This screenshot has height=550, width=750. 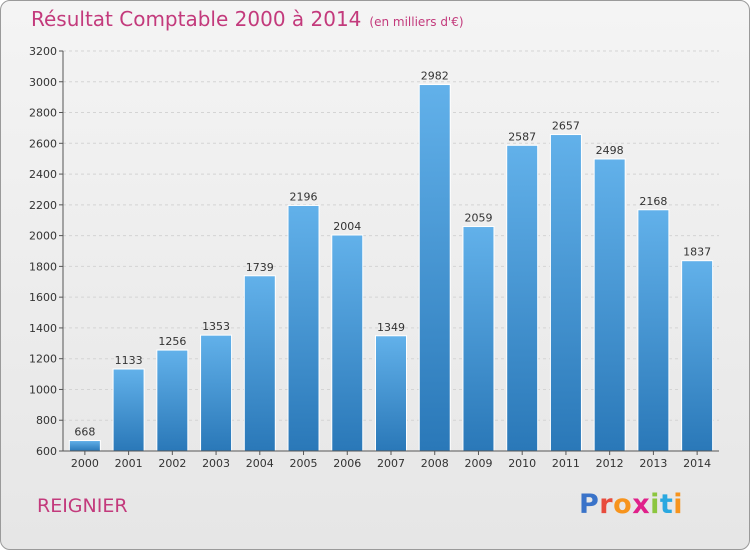 What do you see at coordinates (172, 341) in the screenshot?
I see `data-label-2002: 1256` at bounding box center [172, 341].